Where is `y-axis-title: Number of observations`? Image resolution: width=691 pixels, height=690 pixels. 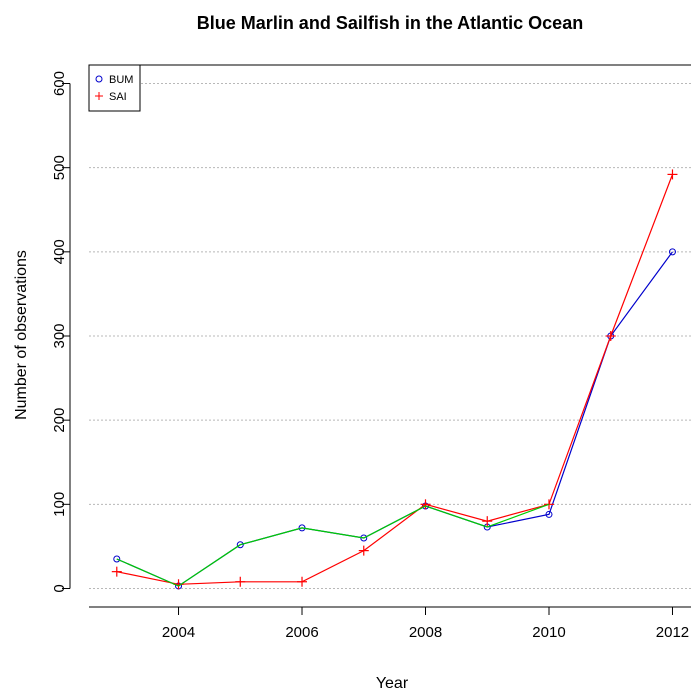 y-axis-title: Number of observations is located at coordinates (21, 335).